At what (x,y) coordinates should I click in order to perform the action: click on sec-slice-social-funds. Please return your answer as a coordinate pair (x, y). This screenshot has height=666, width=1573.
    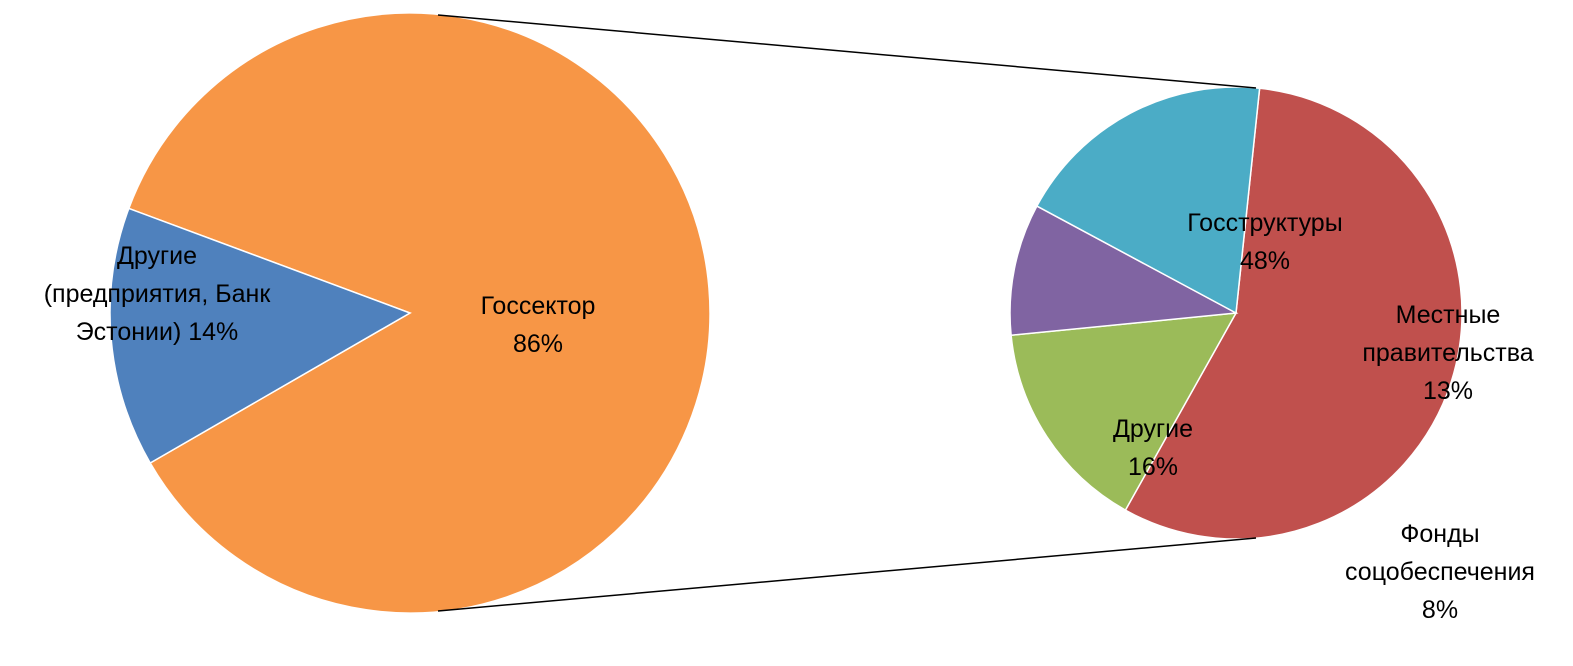
    Looking at the image, I should click on (1124, 271).